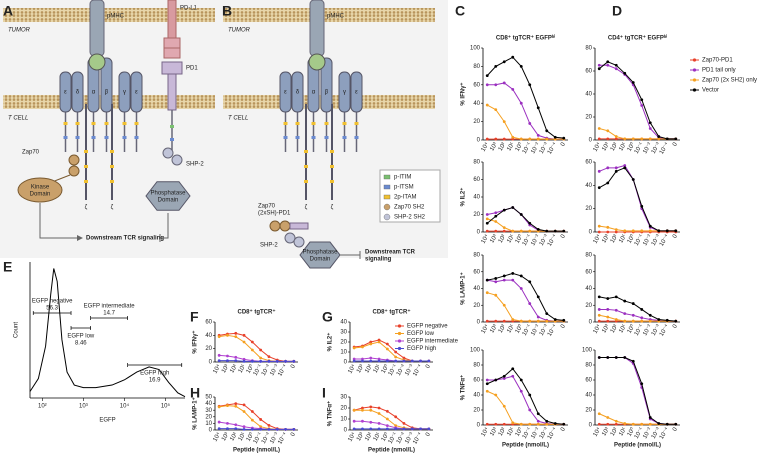 This screenshot has height=453, width=780. What do you see at coordinates (314, 93) in the screenshot?
I see `chain-label: α` at bounding box center [314, 93].